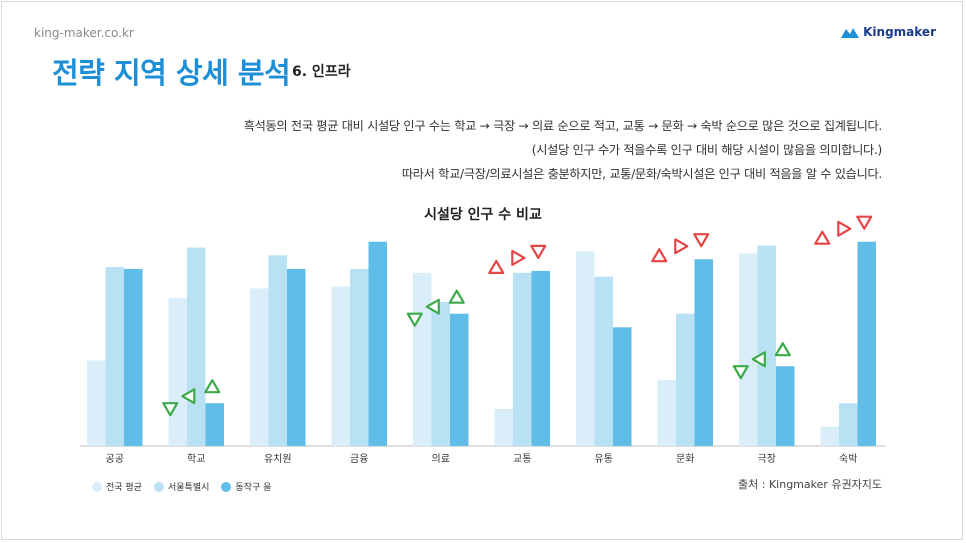 The width and height of the screenshot is (966, 543). What do you see at coordinates (115, 459) in the screenshot?
I see `x-tick-label: 공공` at bounding box center [115, 459].